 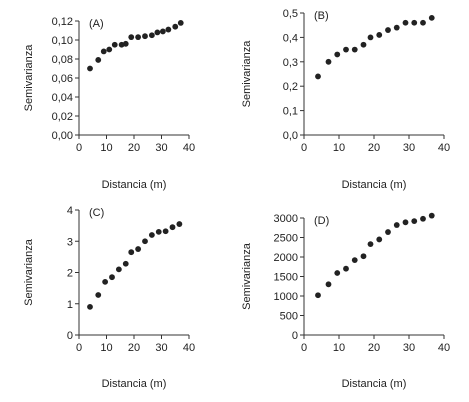 What do you see at coordinates (290, 136) in the screenshot?
I see `y-tick-label: 0,0` at bounding box center [290, 136].